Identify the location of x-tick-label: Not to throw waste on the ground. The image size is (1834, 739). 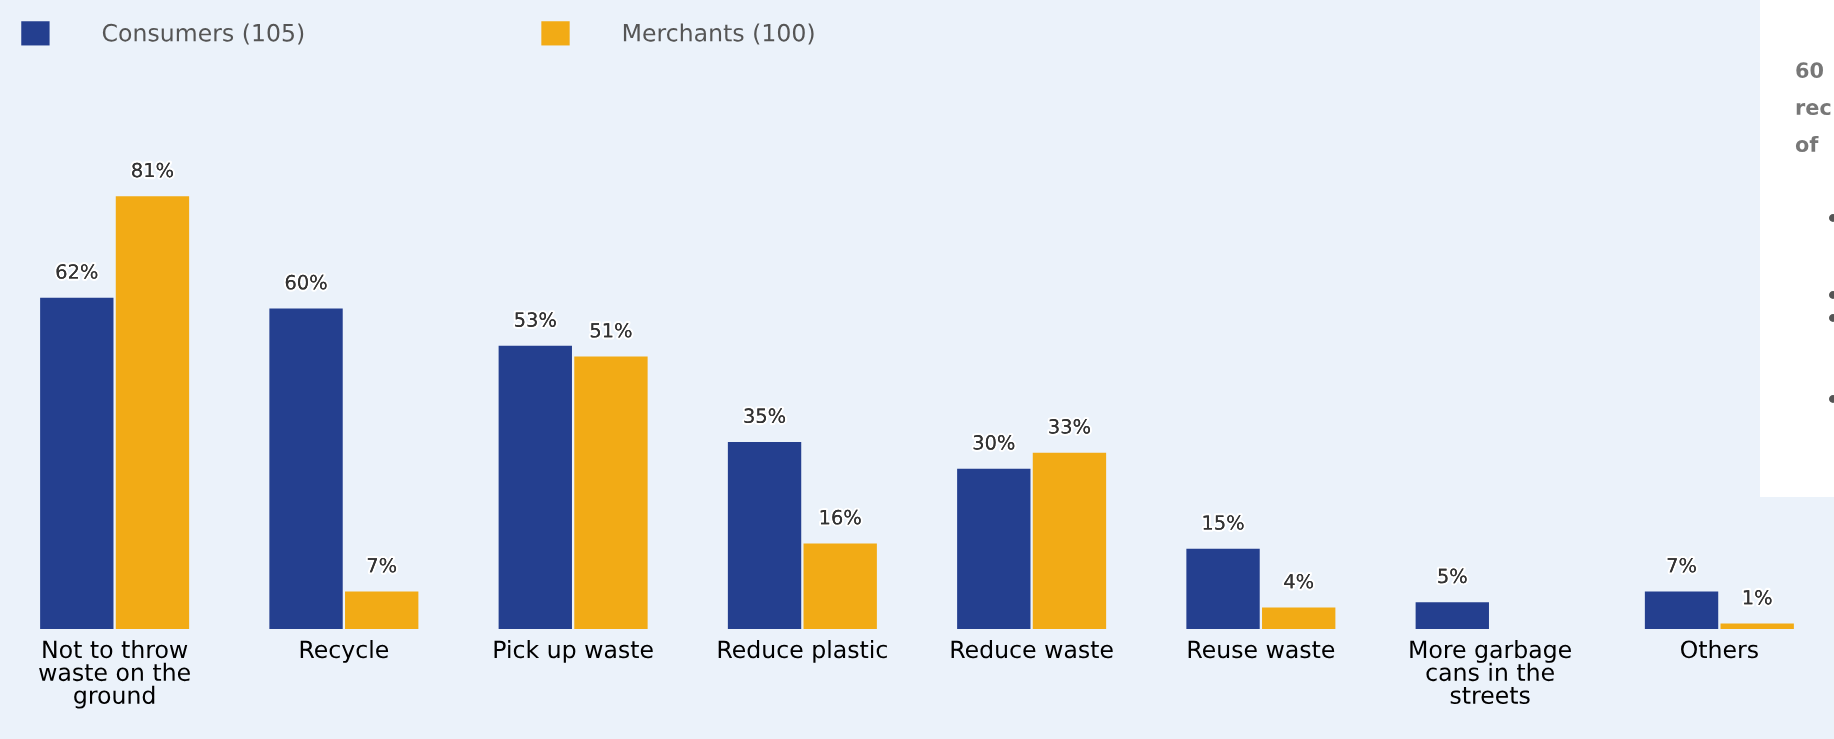
(114, 674).